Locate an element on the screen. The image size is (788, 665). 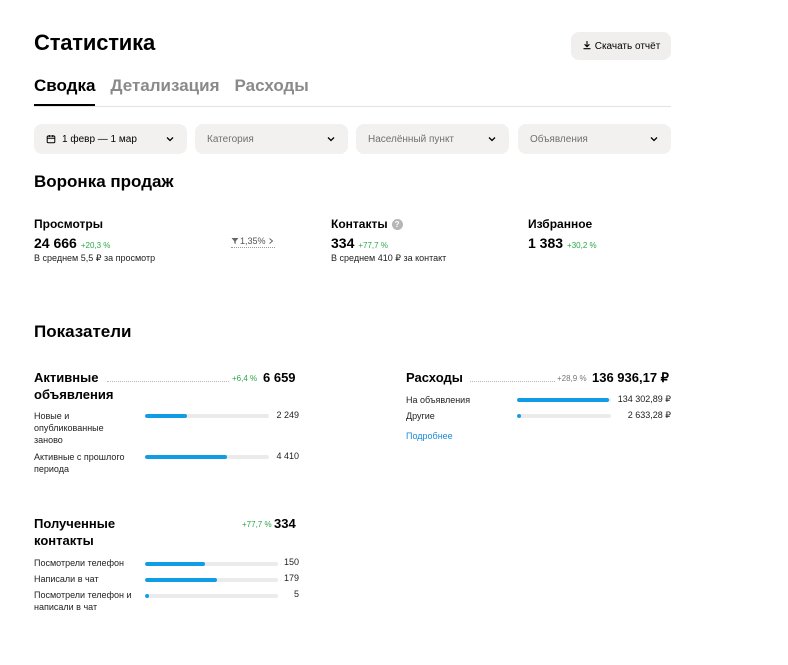
conversion-value: 1,35% is located at coordinates (253, 241).